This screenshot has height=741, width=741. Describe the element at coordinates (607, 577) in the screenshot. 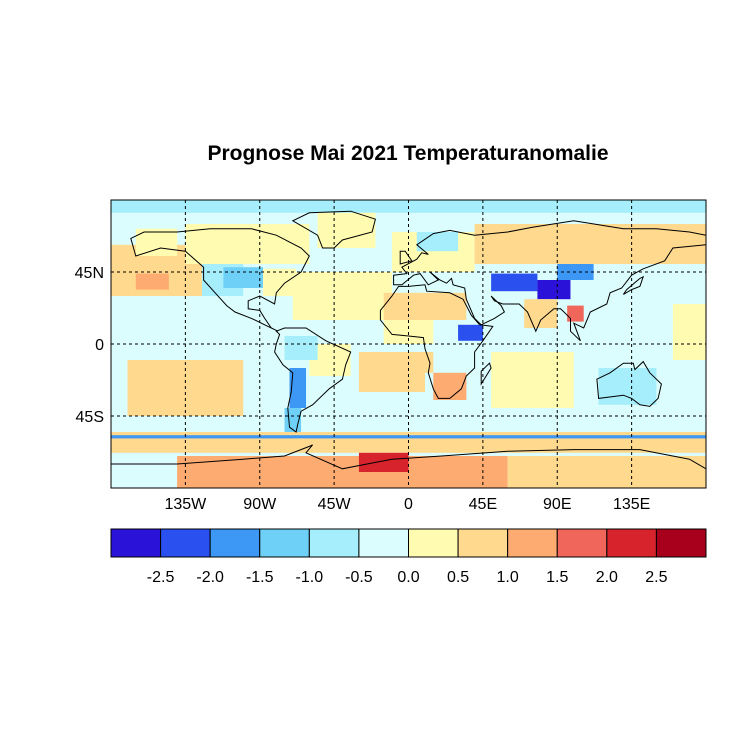

I see `colorbar-tick-label: 2.0` at that location.